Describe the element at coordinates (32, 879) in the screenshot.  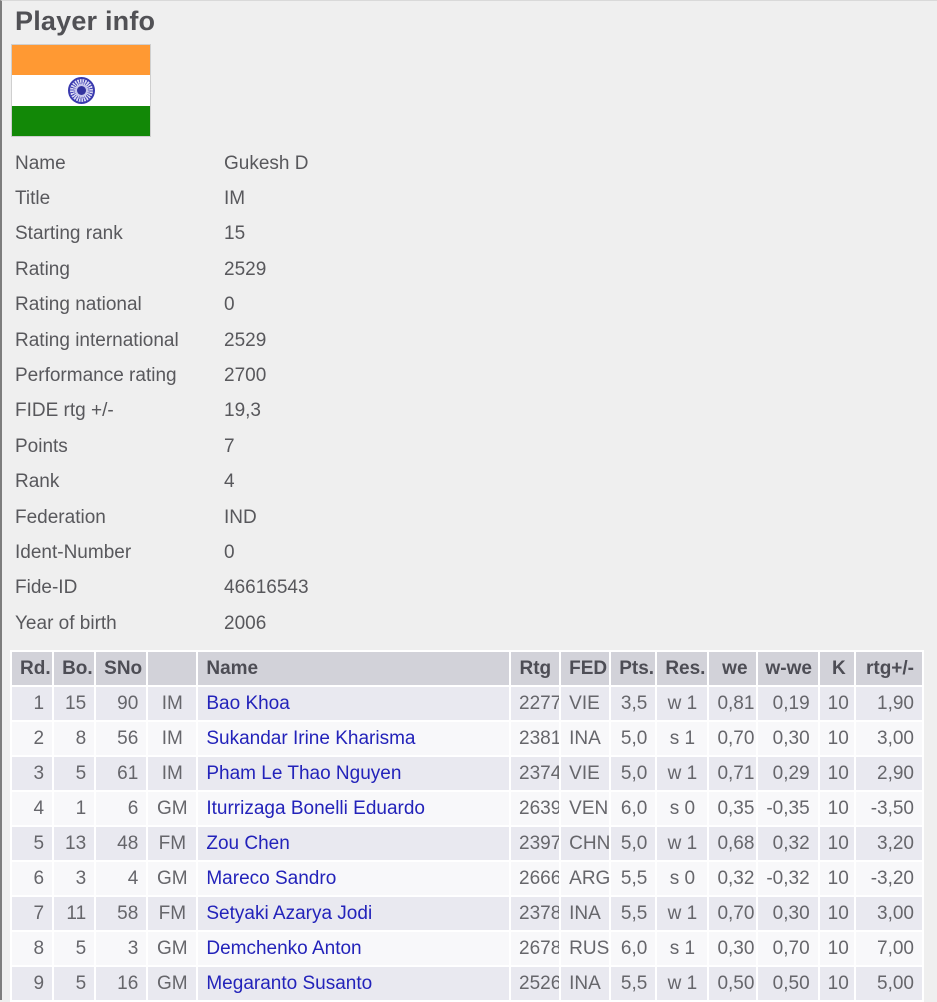
I see `round-cell: 6` at that location.